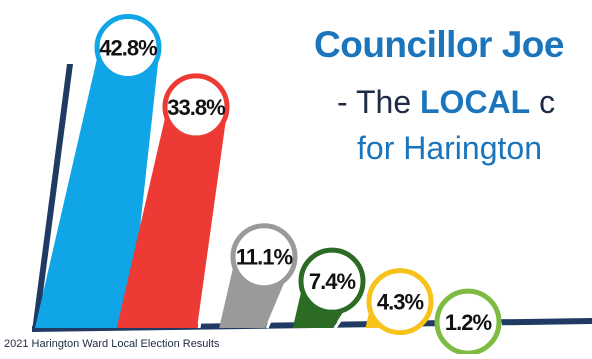 Image resolution: width=592 pixels, height=359 pixels. I want to click on headline-line-3: for Harington, so click(449, 148).